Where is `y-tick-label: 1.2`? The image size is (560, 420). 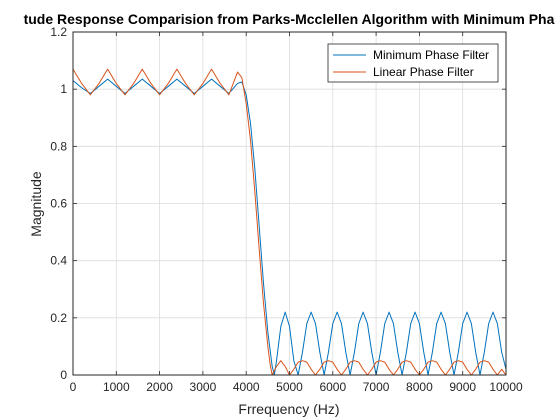
y-tick-label: 1.2 is located at coordinates (58, 32).